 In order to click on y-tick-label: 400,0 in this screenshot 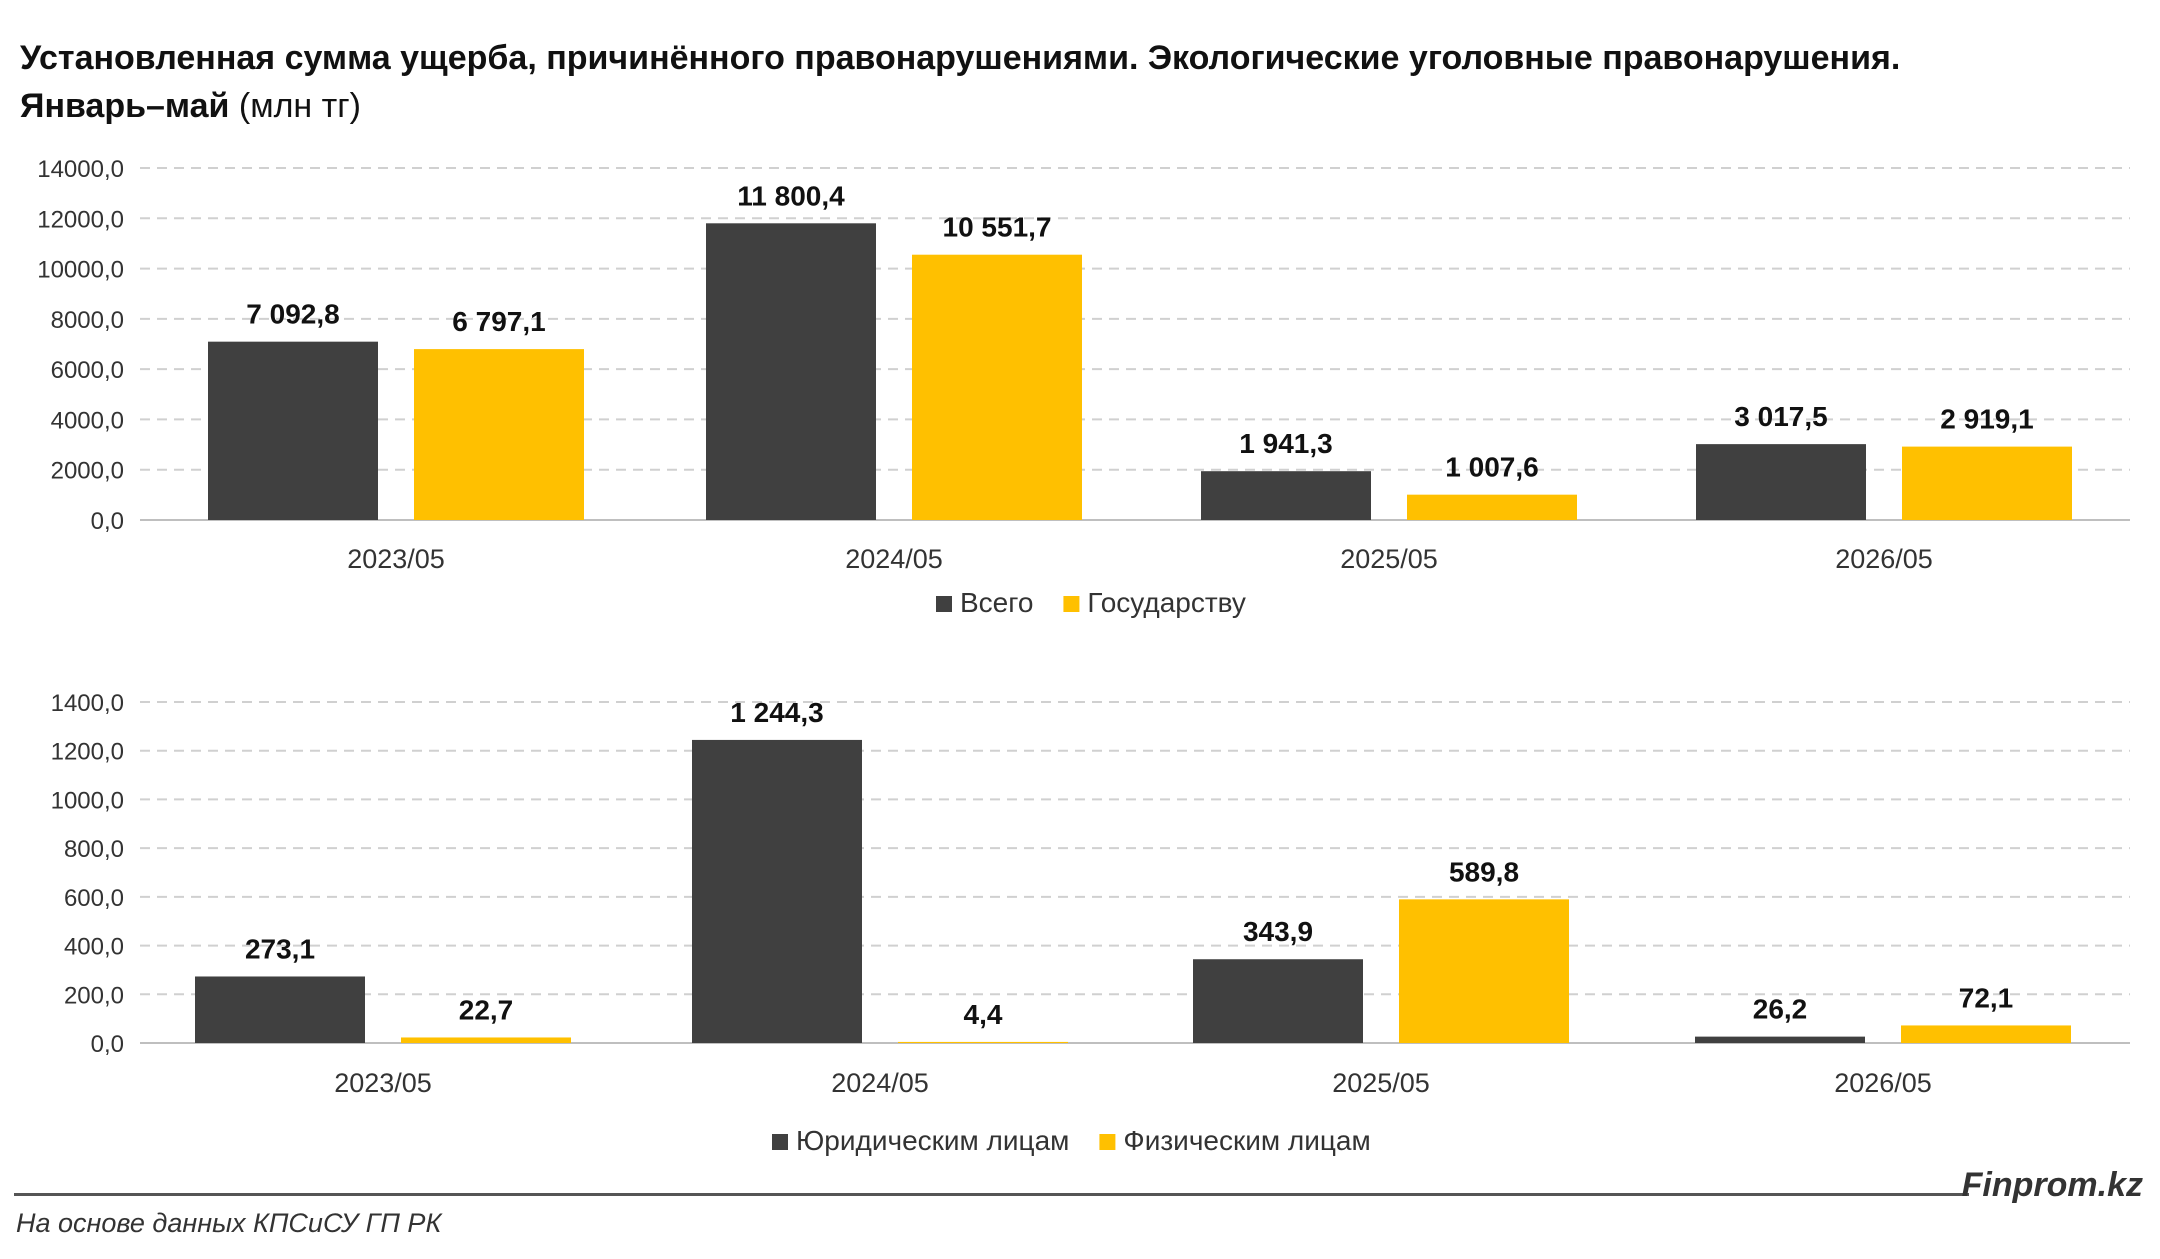, I will do `click(94, 947)`.